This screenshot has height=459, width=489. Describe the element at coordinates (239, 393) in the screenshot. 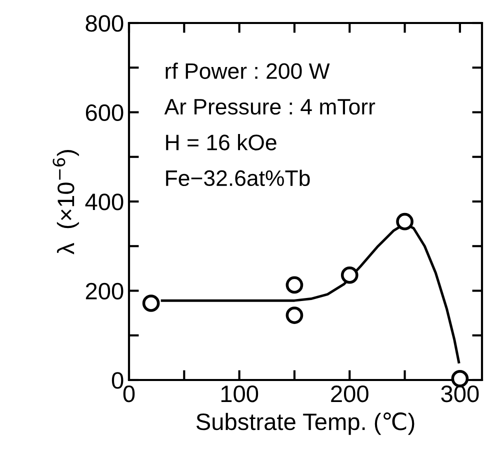

I see `x-tick-label: 100` at that location.